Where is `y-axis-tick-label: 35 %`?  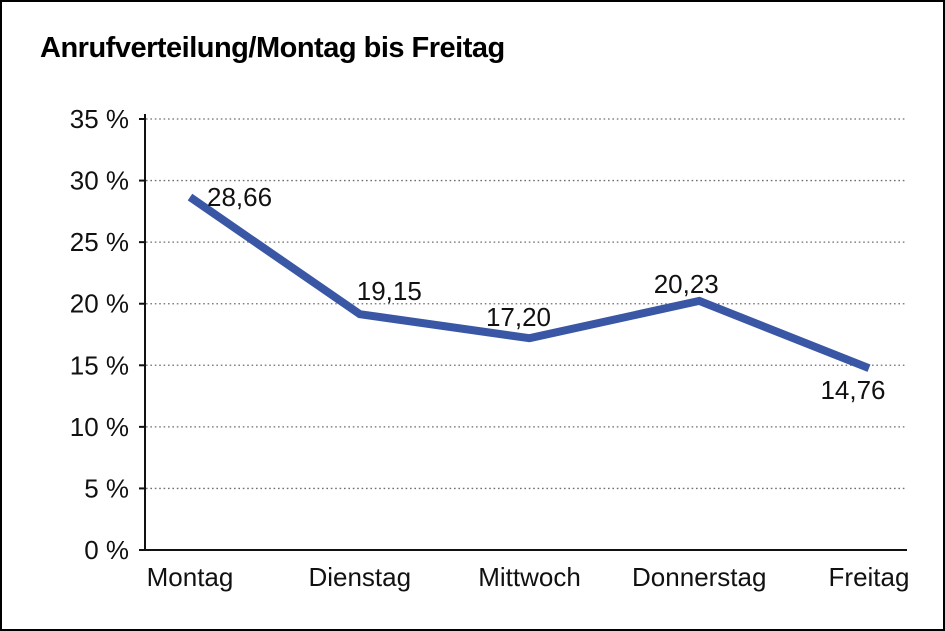 y-axis-tick-label: 35 % is located at coordinates (99, 119).